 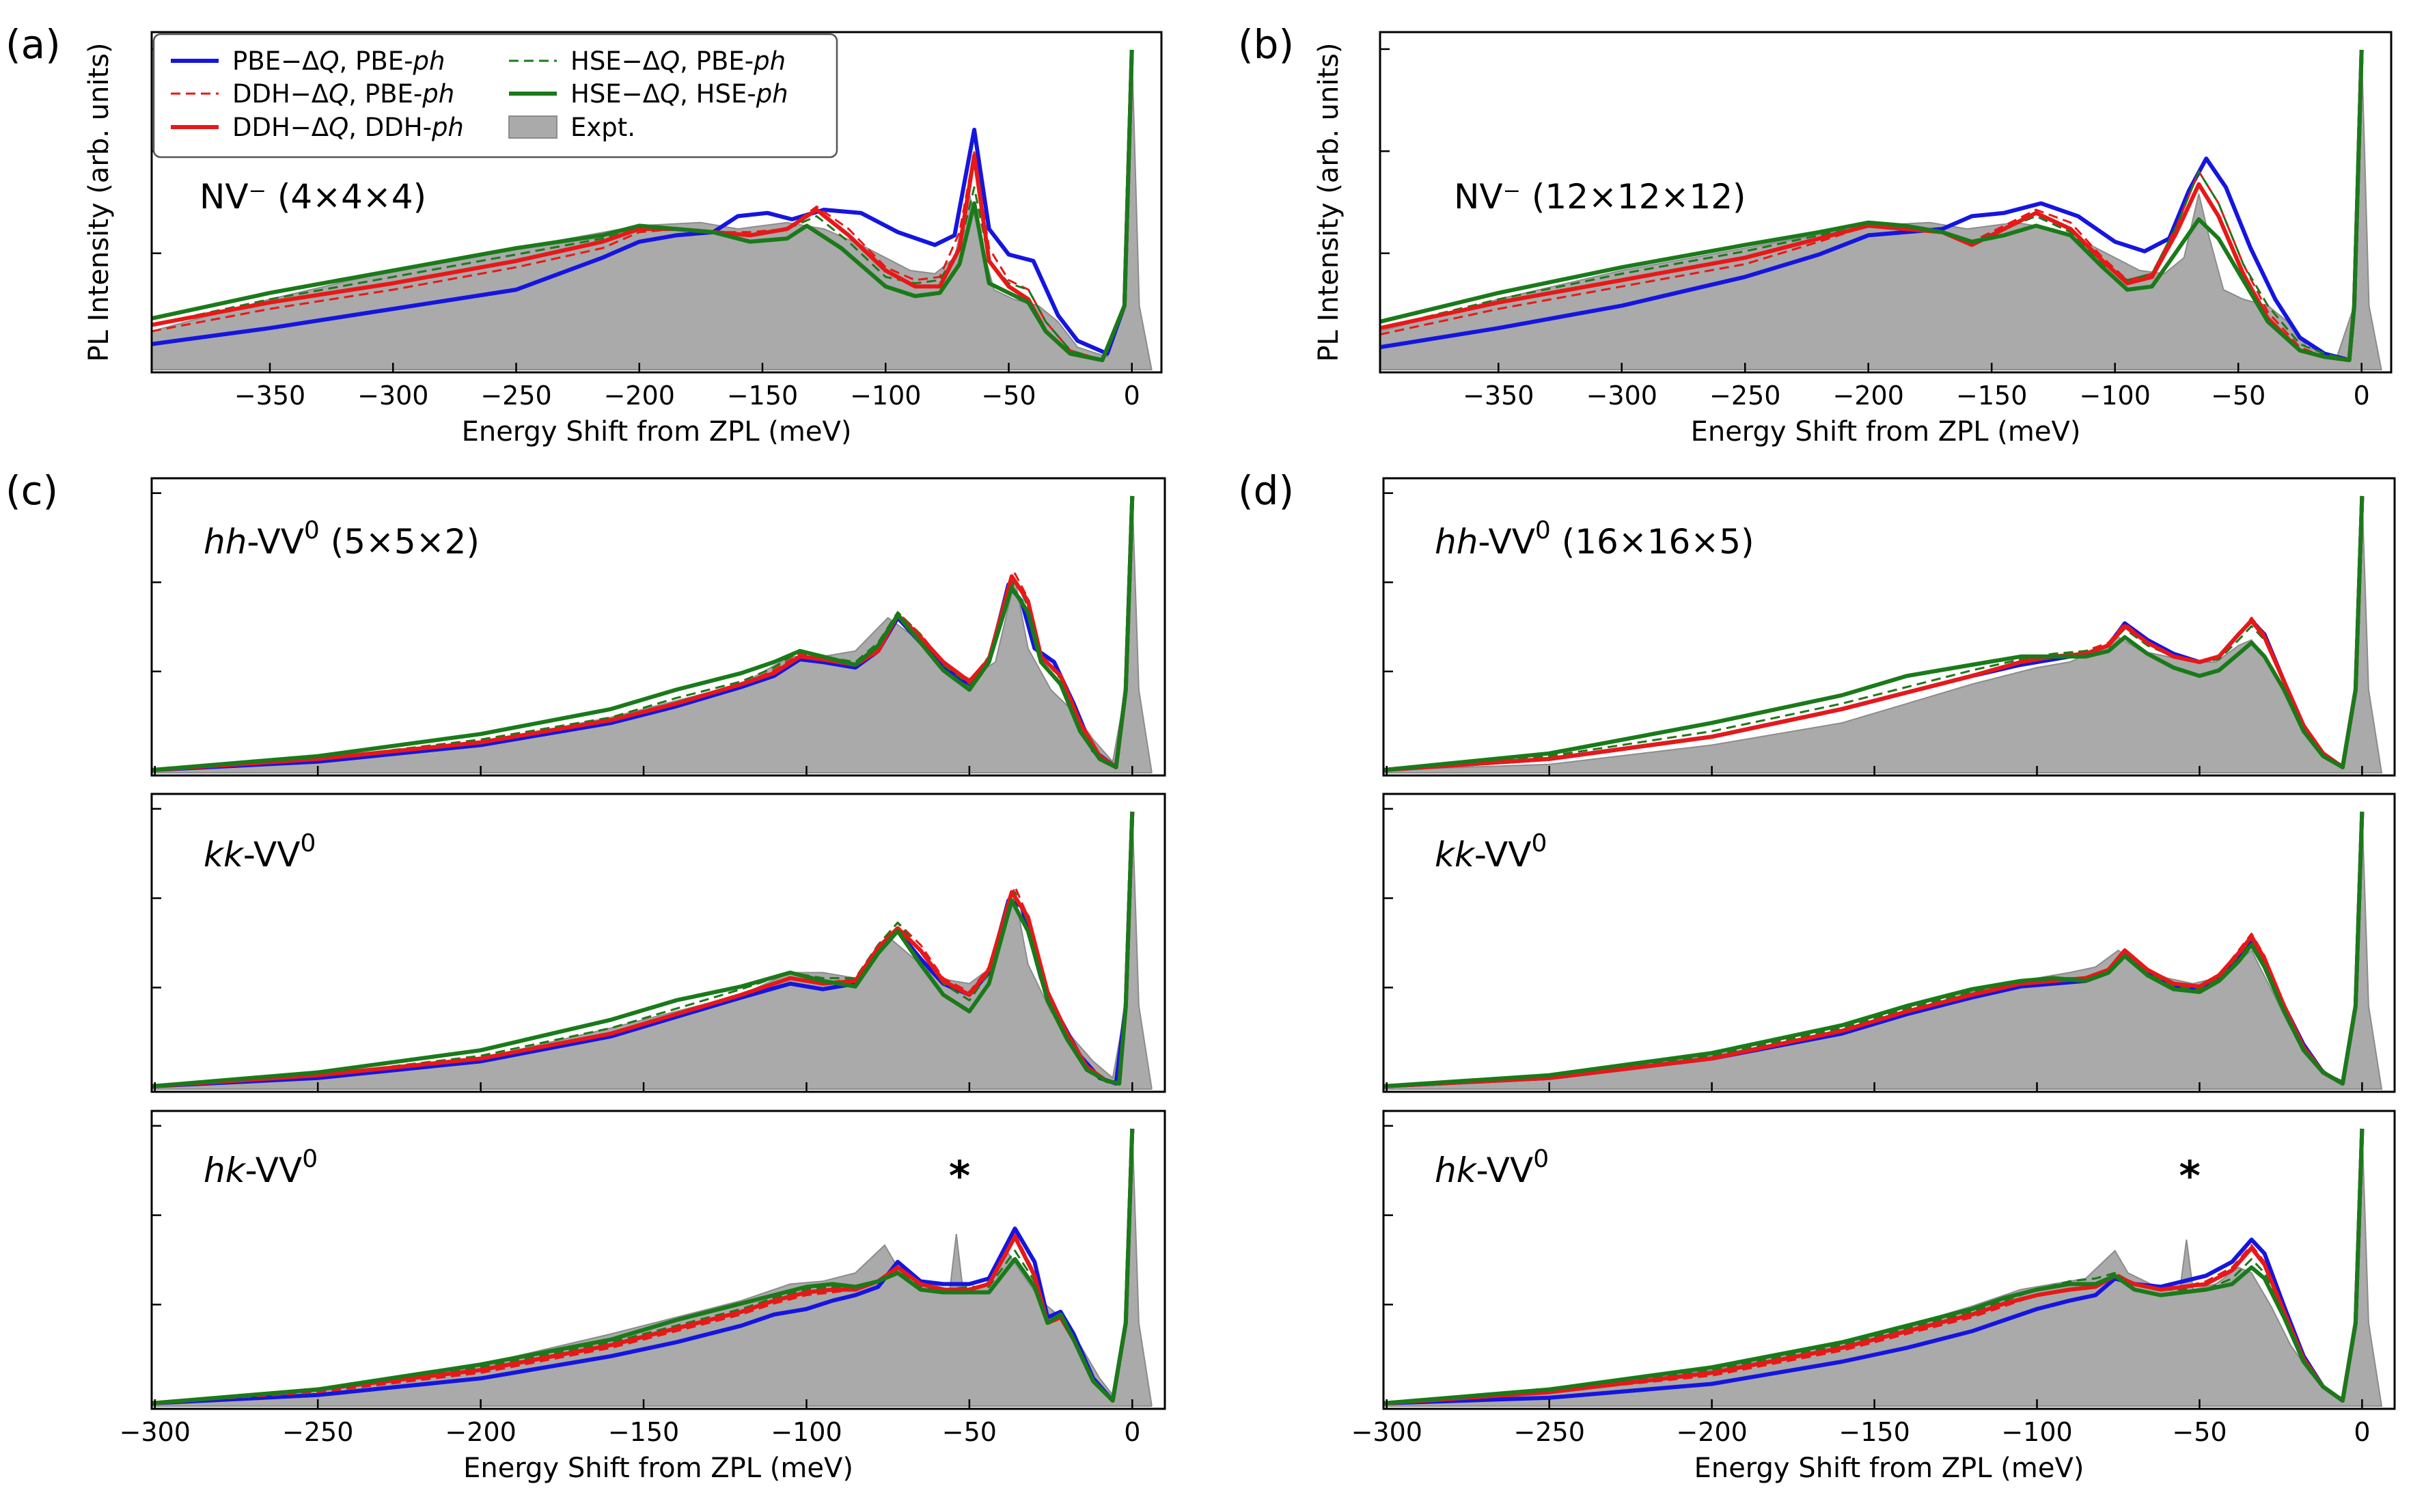 What do you see at coordinates (312, 197) in the screenshot?
I see `panel-title: NV⁻ (4×4×4)` at bounding box center [312, 197].